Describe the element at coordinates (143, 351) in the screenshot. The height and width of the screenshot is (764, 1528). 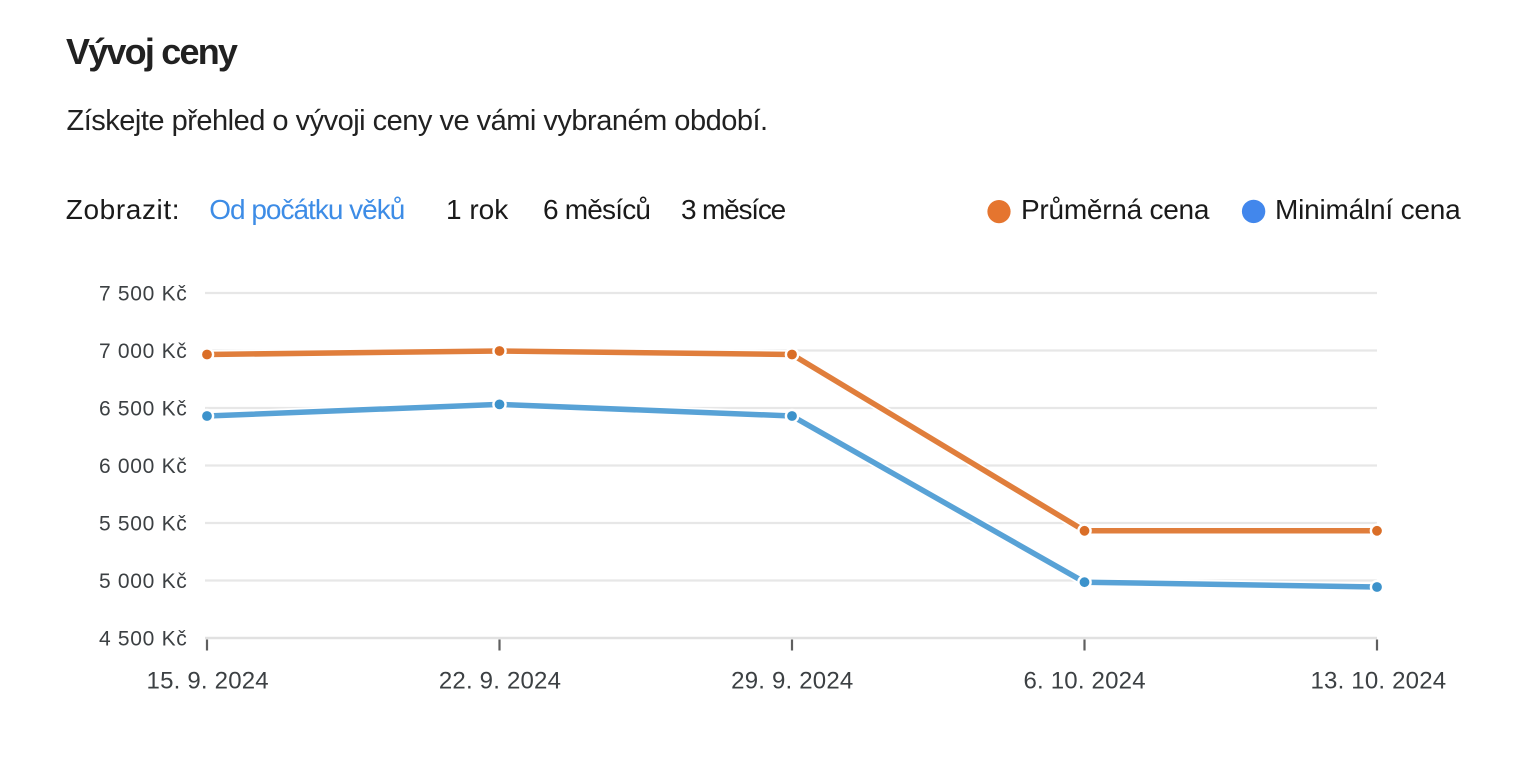
I see `svg-text: 7 000 Kč` at that location.